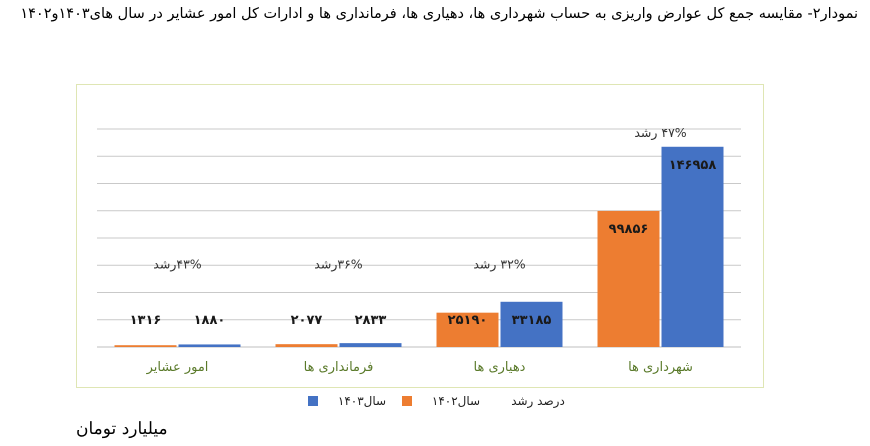 The height and width of the screenshot is (446, 870). I want to click on growth-label: ۴۷% رشد, so click(660, 133).